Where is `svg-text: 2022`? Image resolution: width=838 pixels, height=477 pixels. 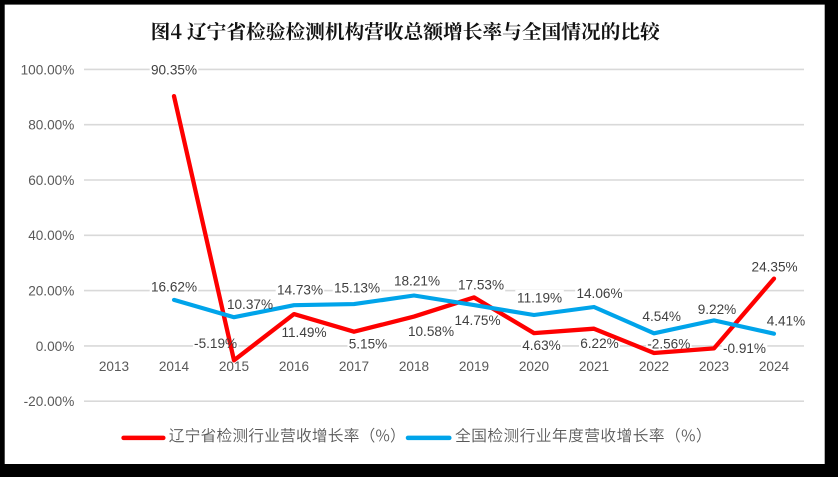
svg-text: 2022 is located at coordinates (654, 366).